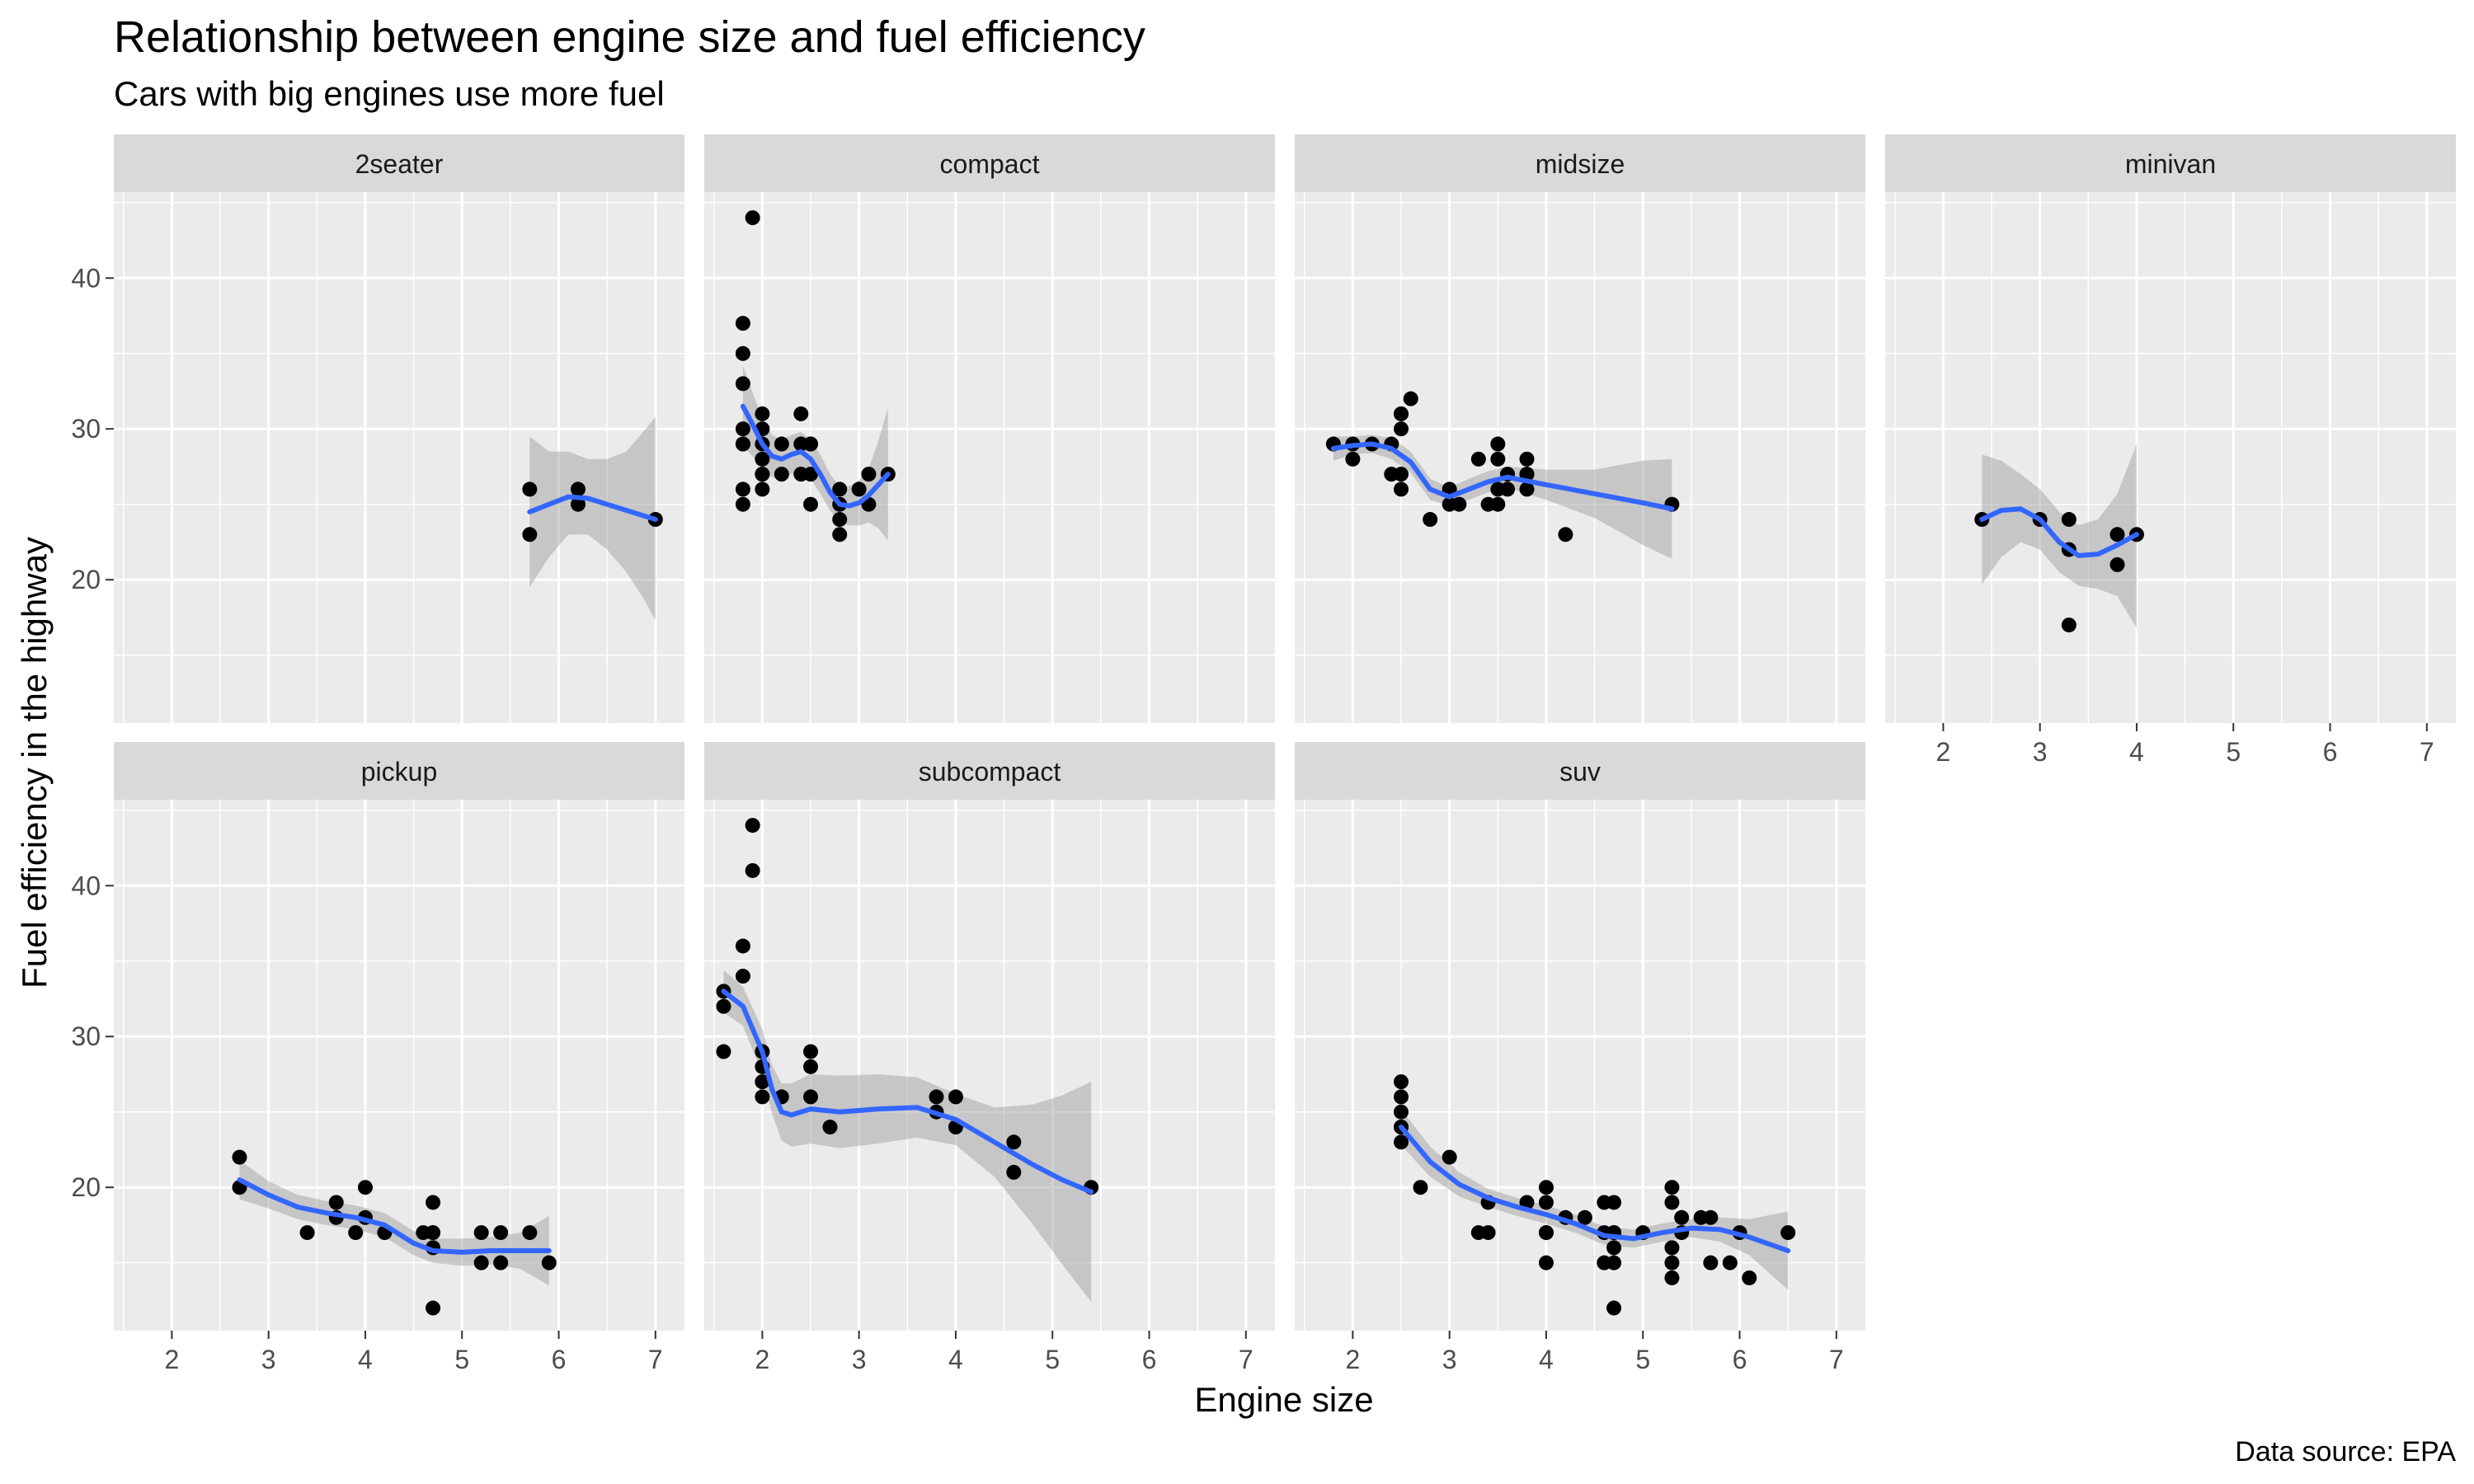  I want to click on y-tick-label: 20, so click(86, 579).